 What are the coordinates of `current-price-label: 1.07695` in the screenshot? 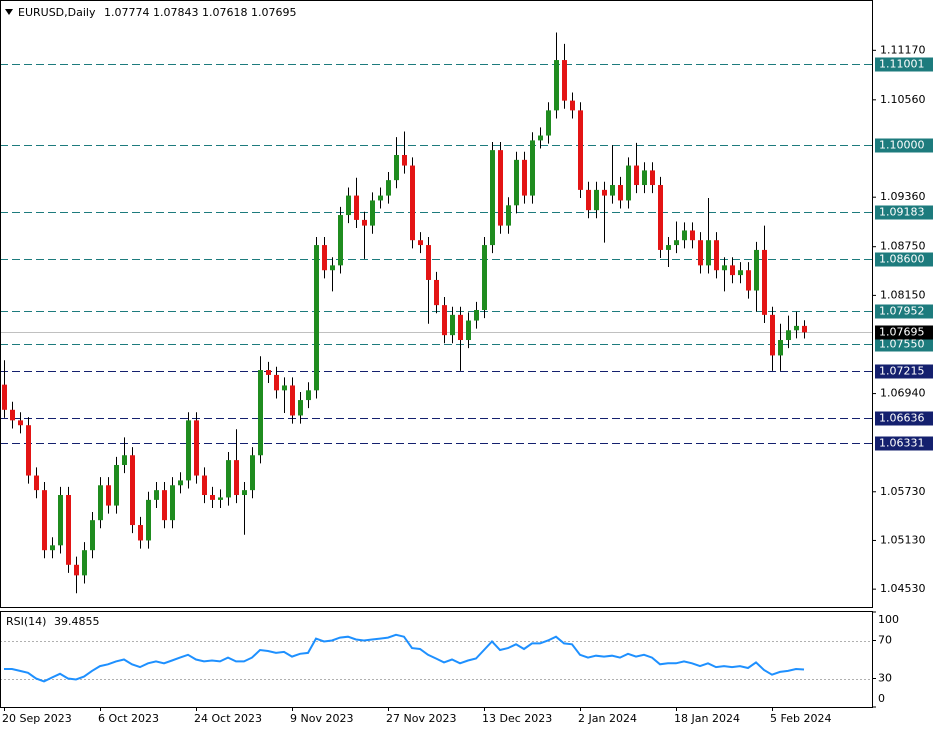 It's located at (902, 332).